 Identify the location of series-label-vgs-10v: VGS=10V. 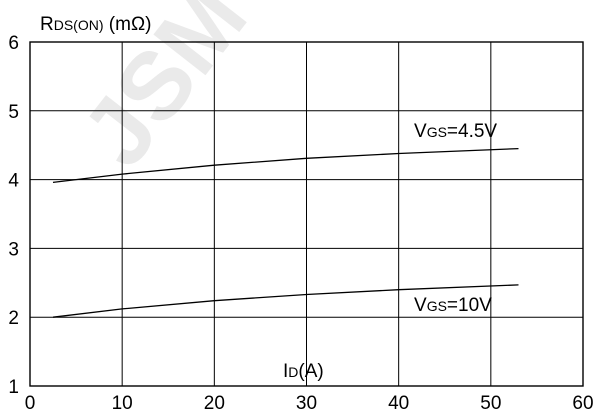
(453, 305).